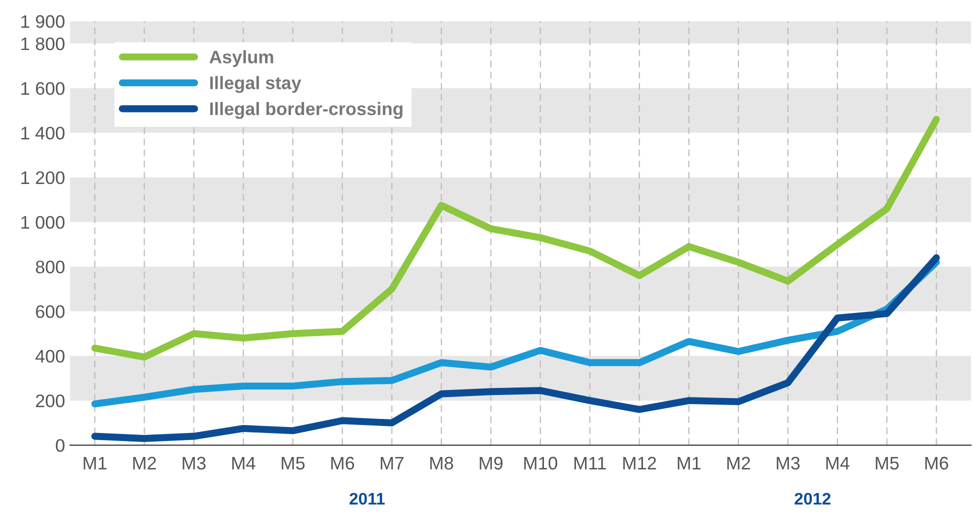 This screenshot has height=530, width=973. I want to click on y-tick-label: 1 400, so click(42, 133).